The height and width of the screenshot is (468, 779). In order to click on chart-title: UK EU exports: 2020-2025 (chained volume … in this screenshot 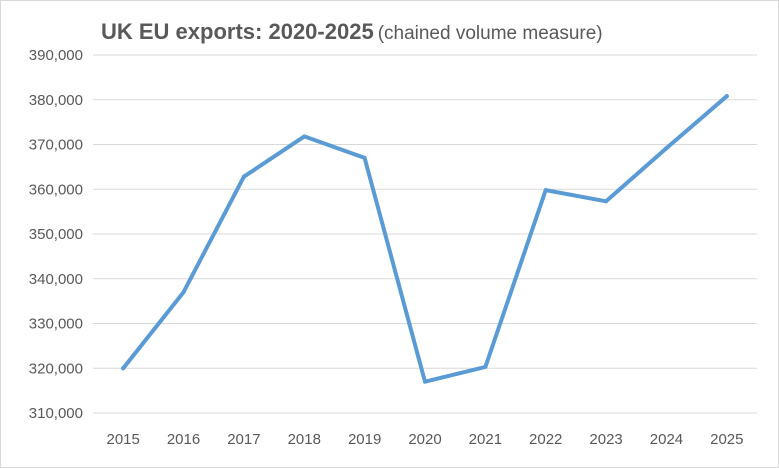, I will do `click(352, 32)`.